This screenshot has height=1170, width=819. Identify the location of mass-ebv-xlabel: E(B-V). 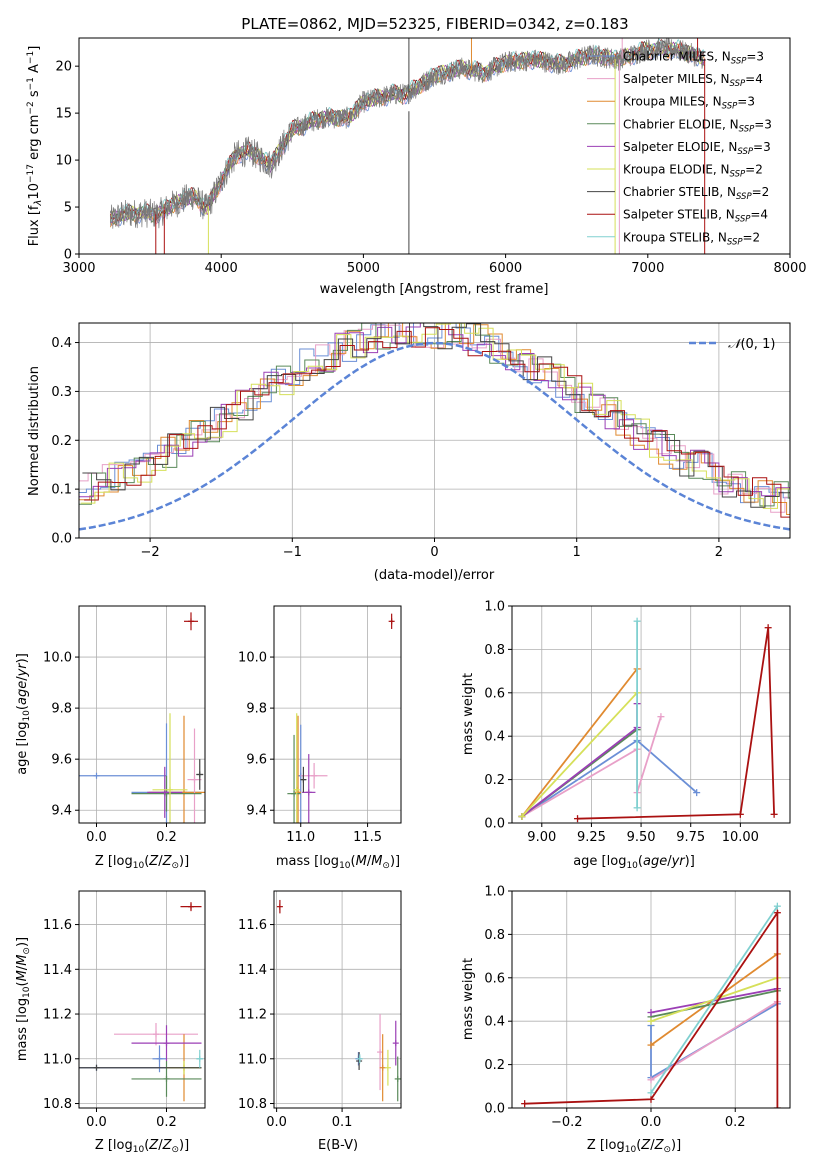
(338, 1145).